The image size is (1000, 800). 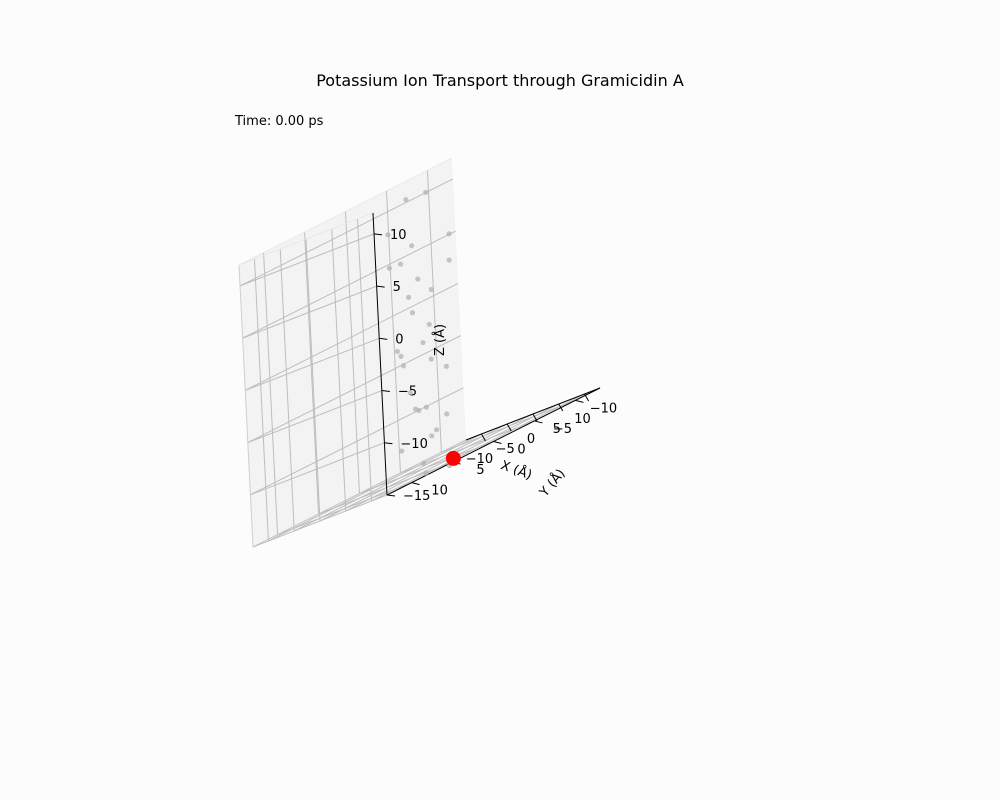 I want to click on z-tick-label: −15, so click(x=416, y=496).